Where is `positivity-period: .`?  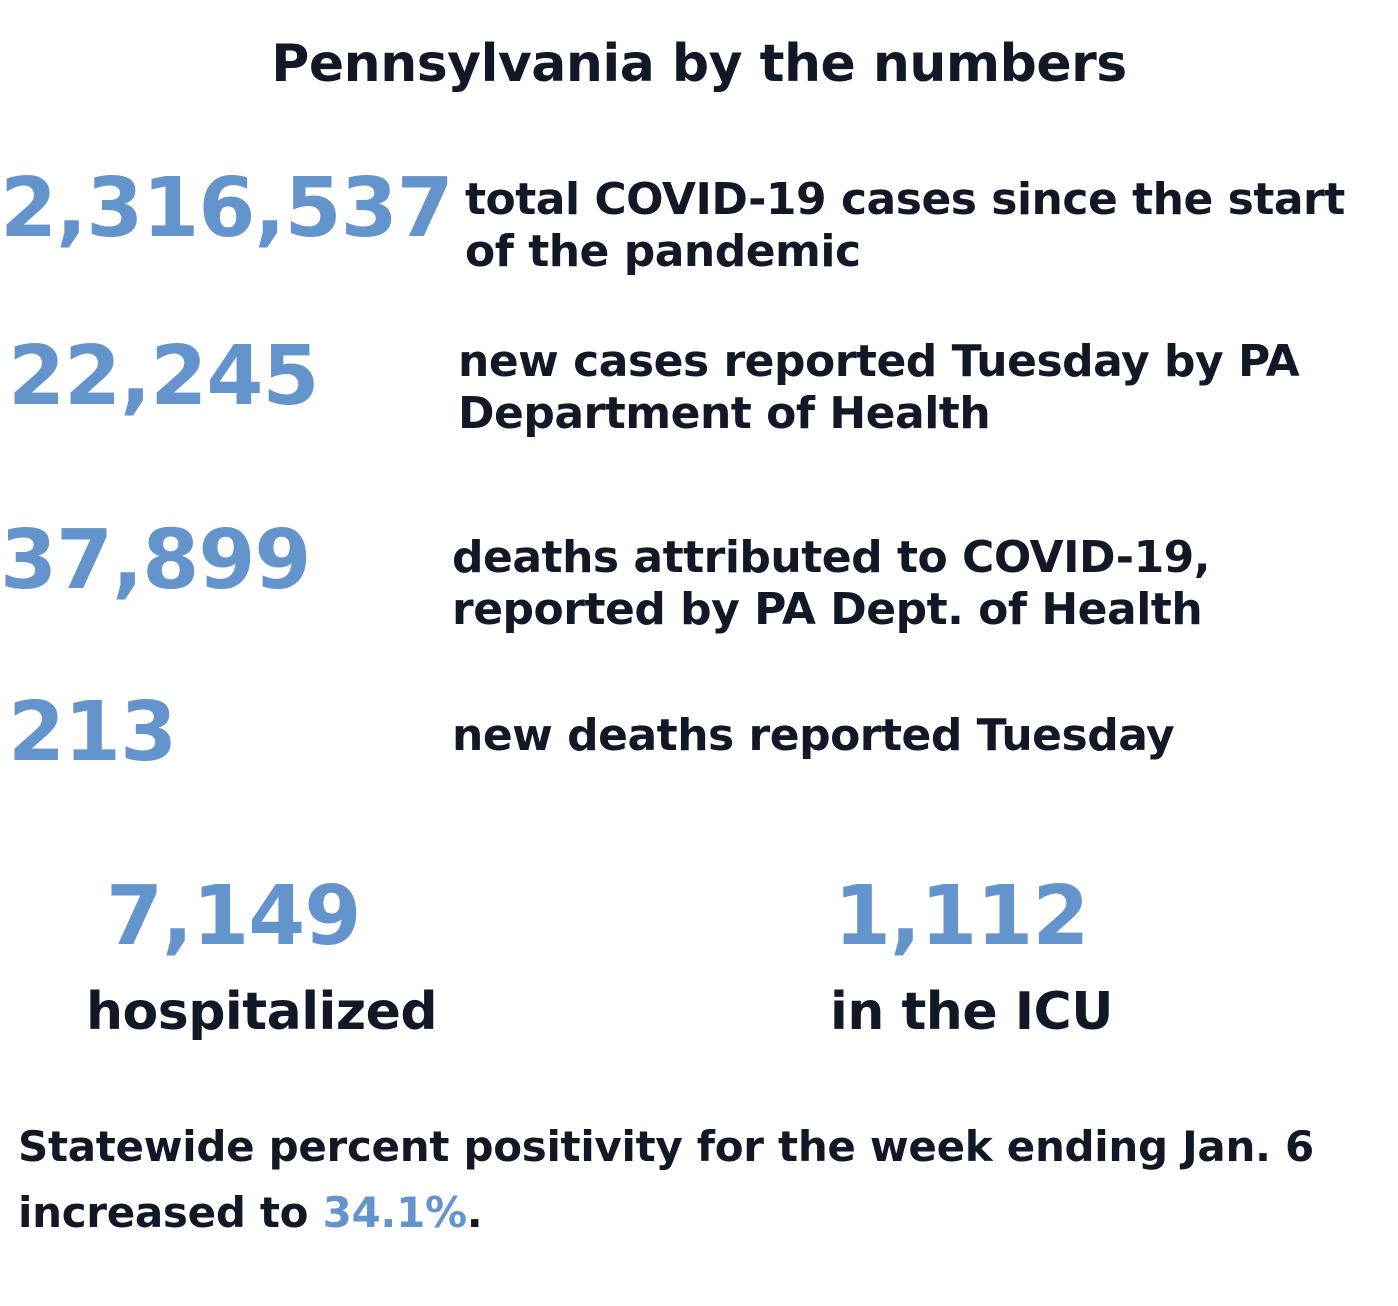
positivity-period: . is located at coordinates (474, 1212).